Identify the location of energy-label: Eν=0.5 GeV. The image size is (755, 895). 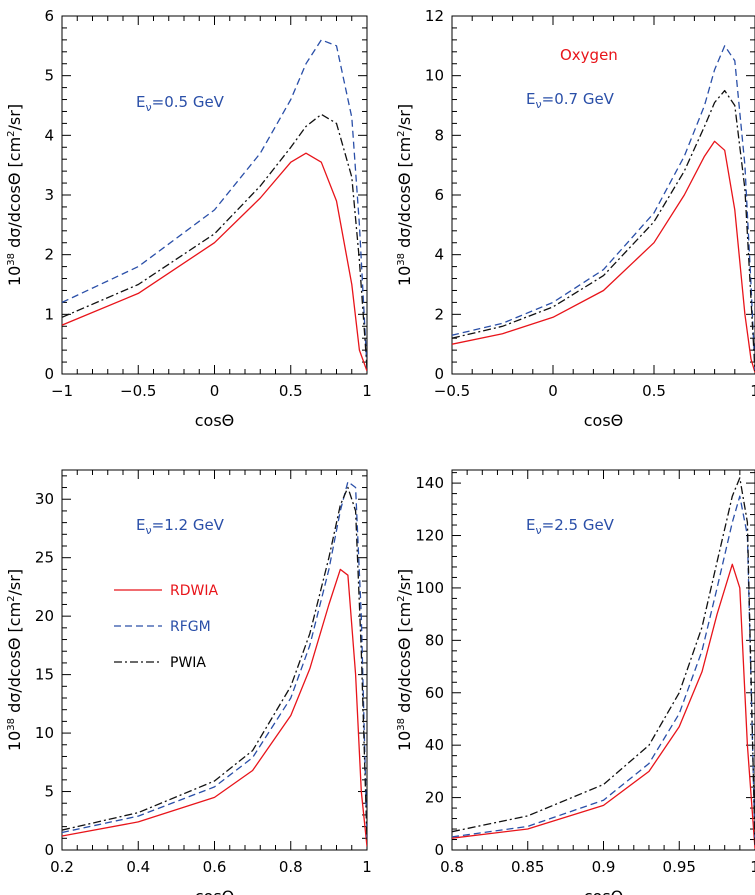
(180, 103).